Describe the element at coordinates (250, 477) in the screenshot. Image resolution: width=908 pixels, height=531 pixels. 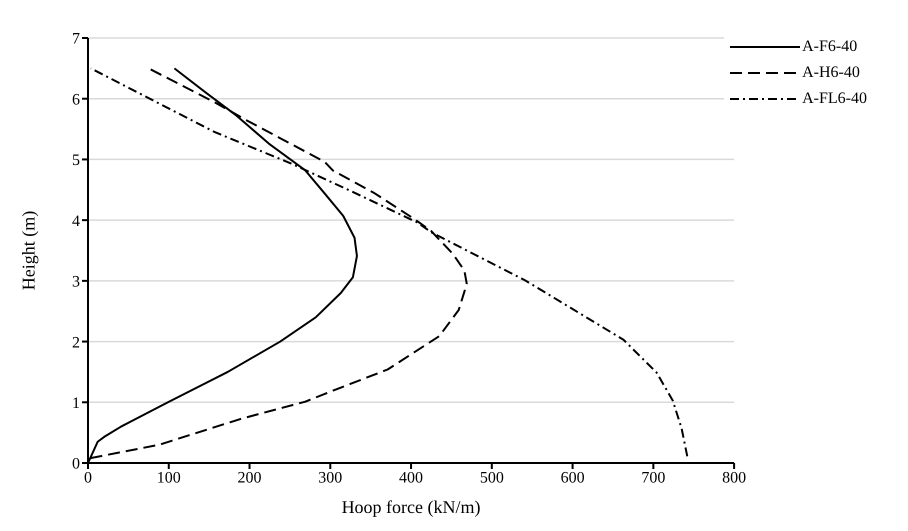
I see `x-tick-label: 200` at that location.